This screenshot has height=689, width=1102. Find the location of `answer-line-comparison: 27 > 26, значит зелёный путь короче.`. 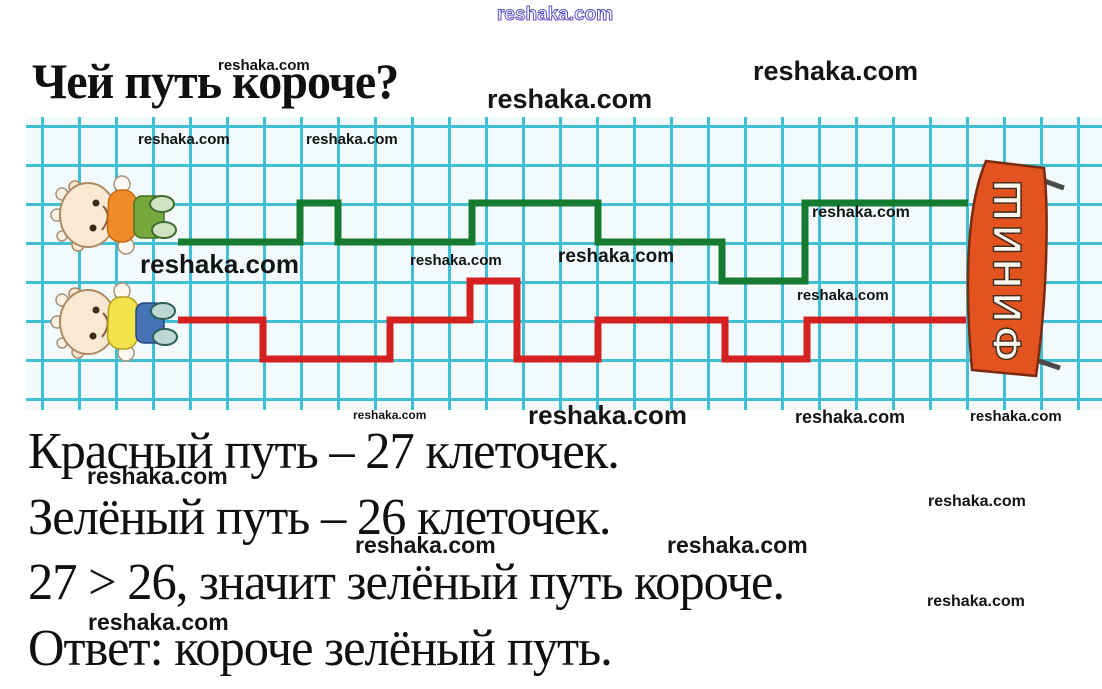

answer-line-comparison: 27 > 26, значит зелёный путь короче. is located at coordinates (406, 582).